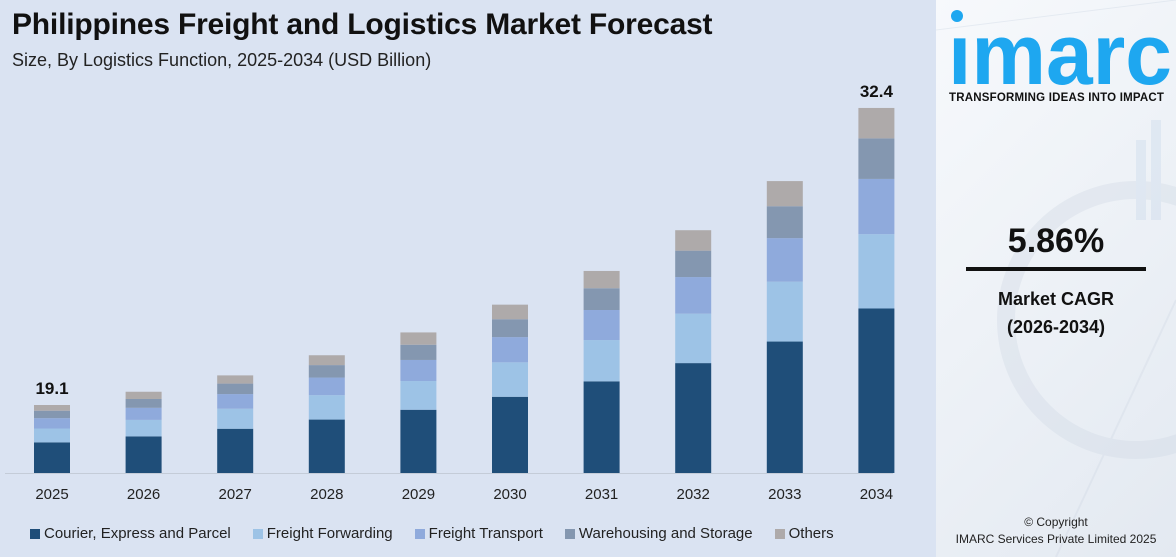 The image size is (1176, 557). What do you see at coordinates (510, 312) in the screenshot?
I see `bar-segment-others-2030` at bounding box center [510, 312].